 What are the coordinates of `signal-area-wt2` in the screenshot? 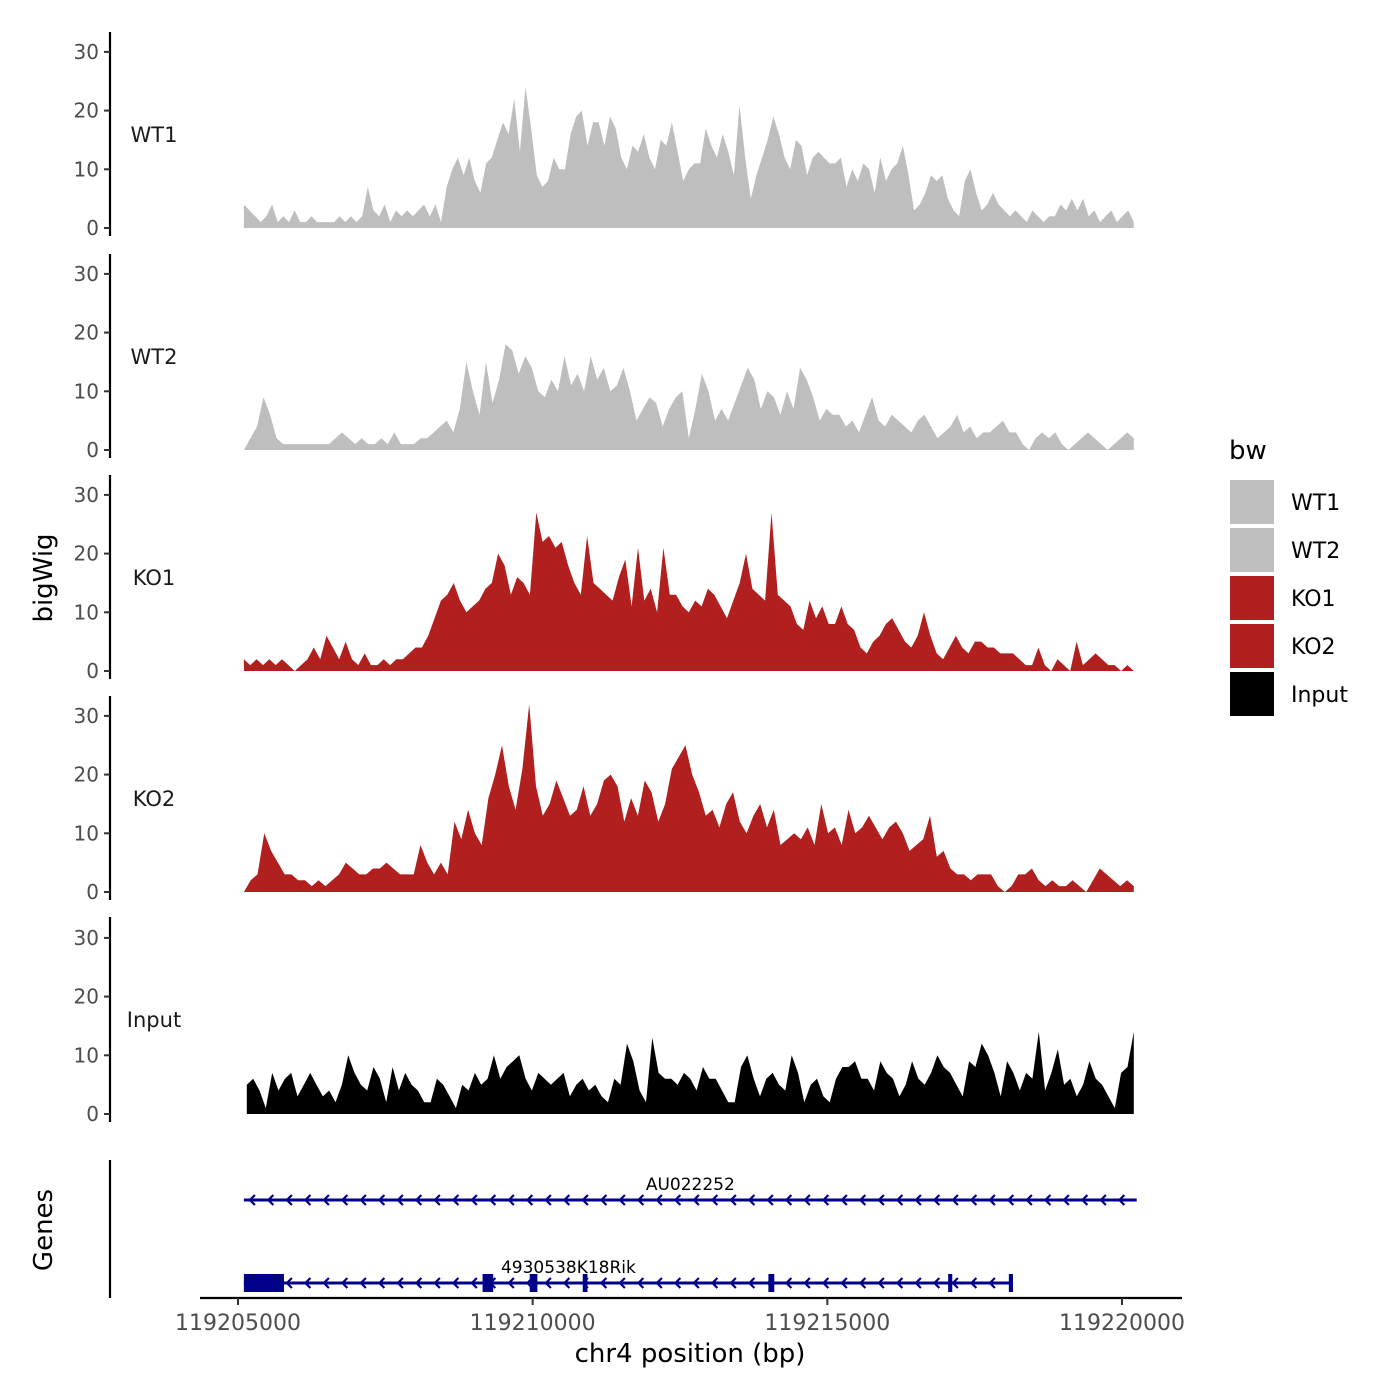 It's located at (688, 397).